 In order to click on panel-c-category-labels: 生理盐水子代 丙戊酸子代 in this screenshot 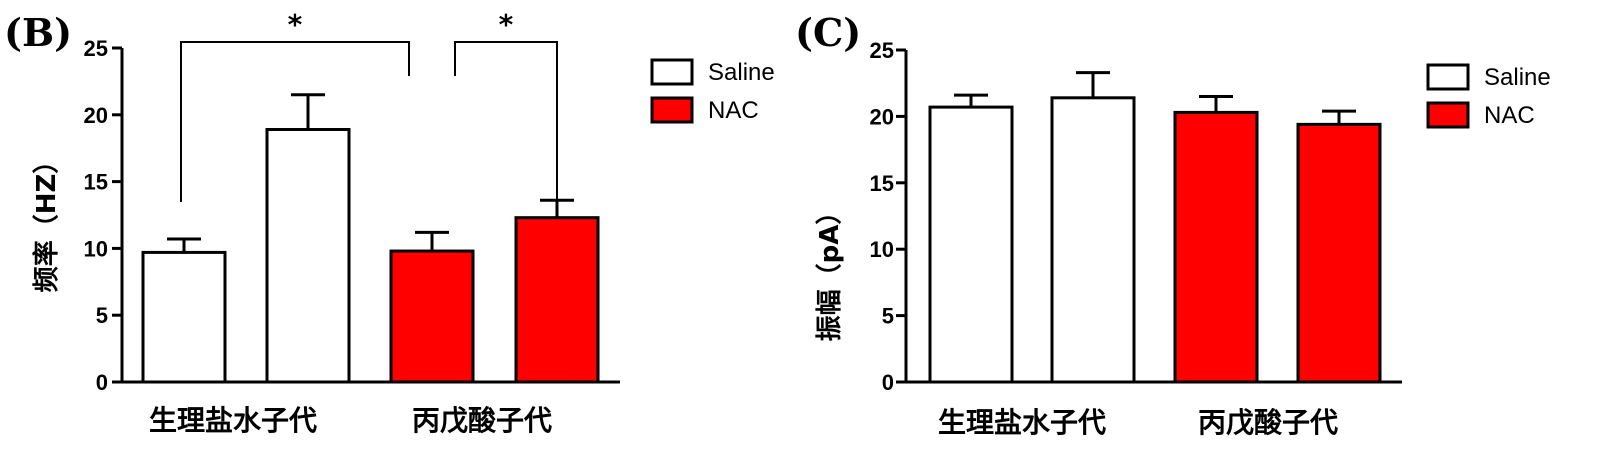, I will do `click(1138, 422)`.